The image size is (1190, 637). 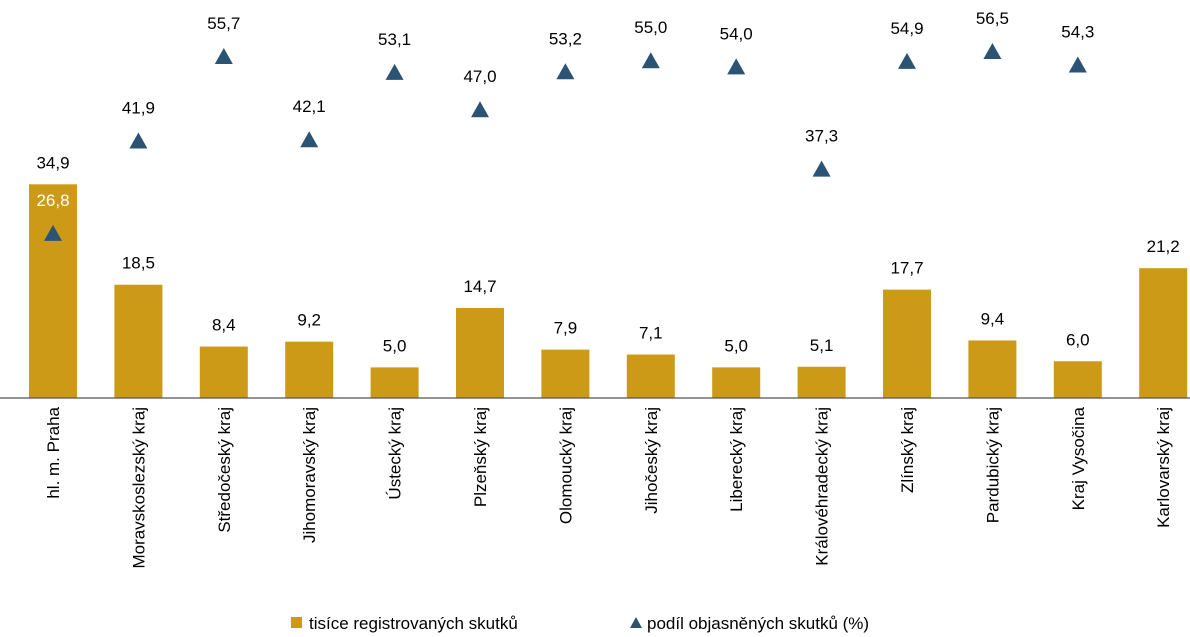 What do you see at coordinates (758, 623) in the screenshot?
I see `legend-label: podíl objasněných skutků (%)` at bounding box center [758, 623].